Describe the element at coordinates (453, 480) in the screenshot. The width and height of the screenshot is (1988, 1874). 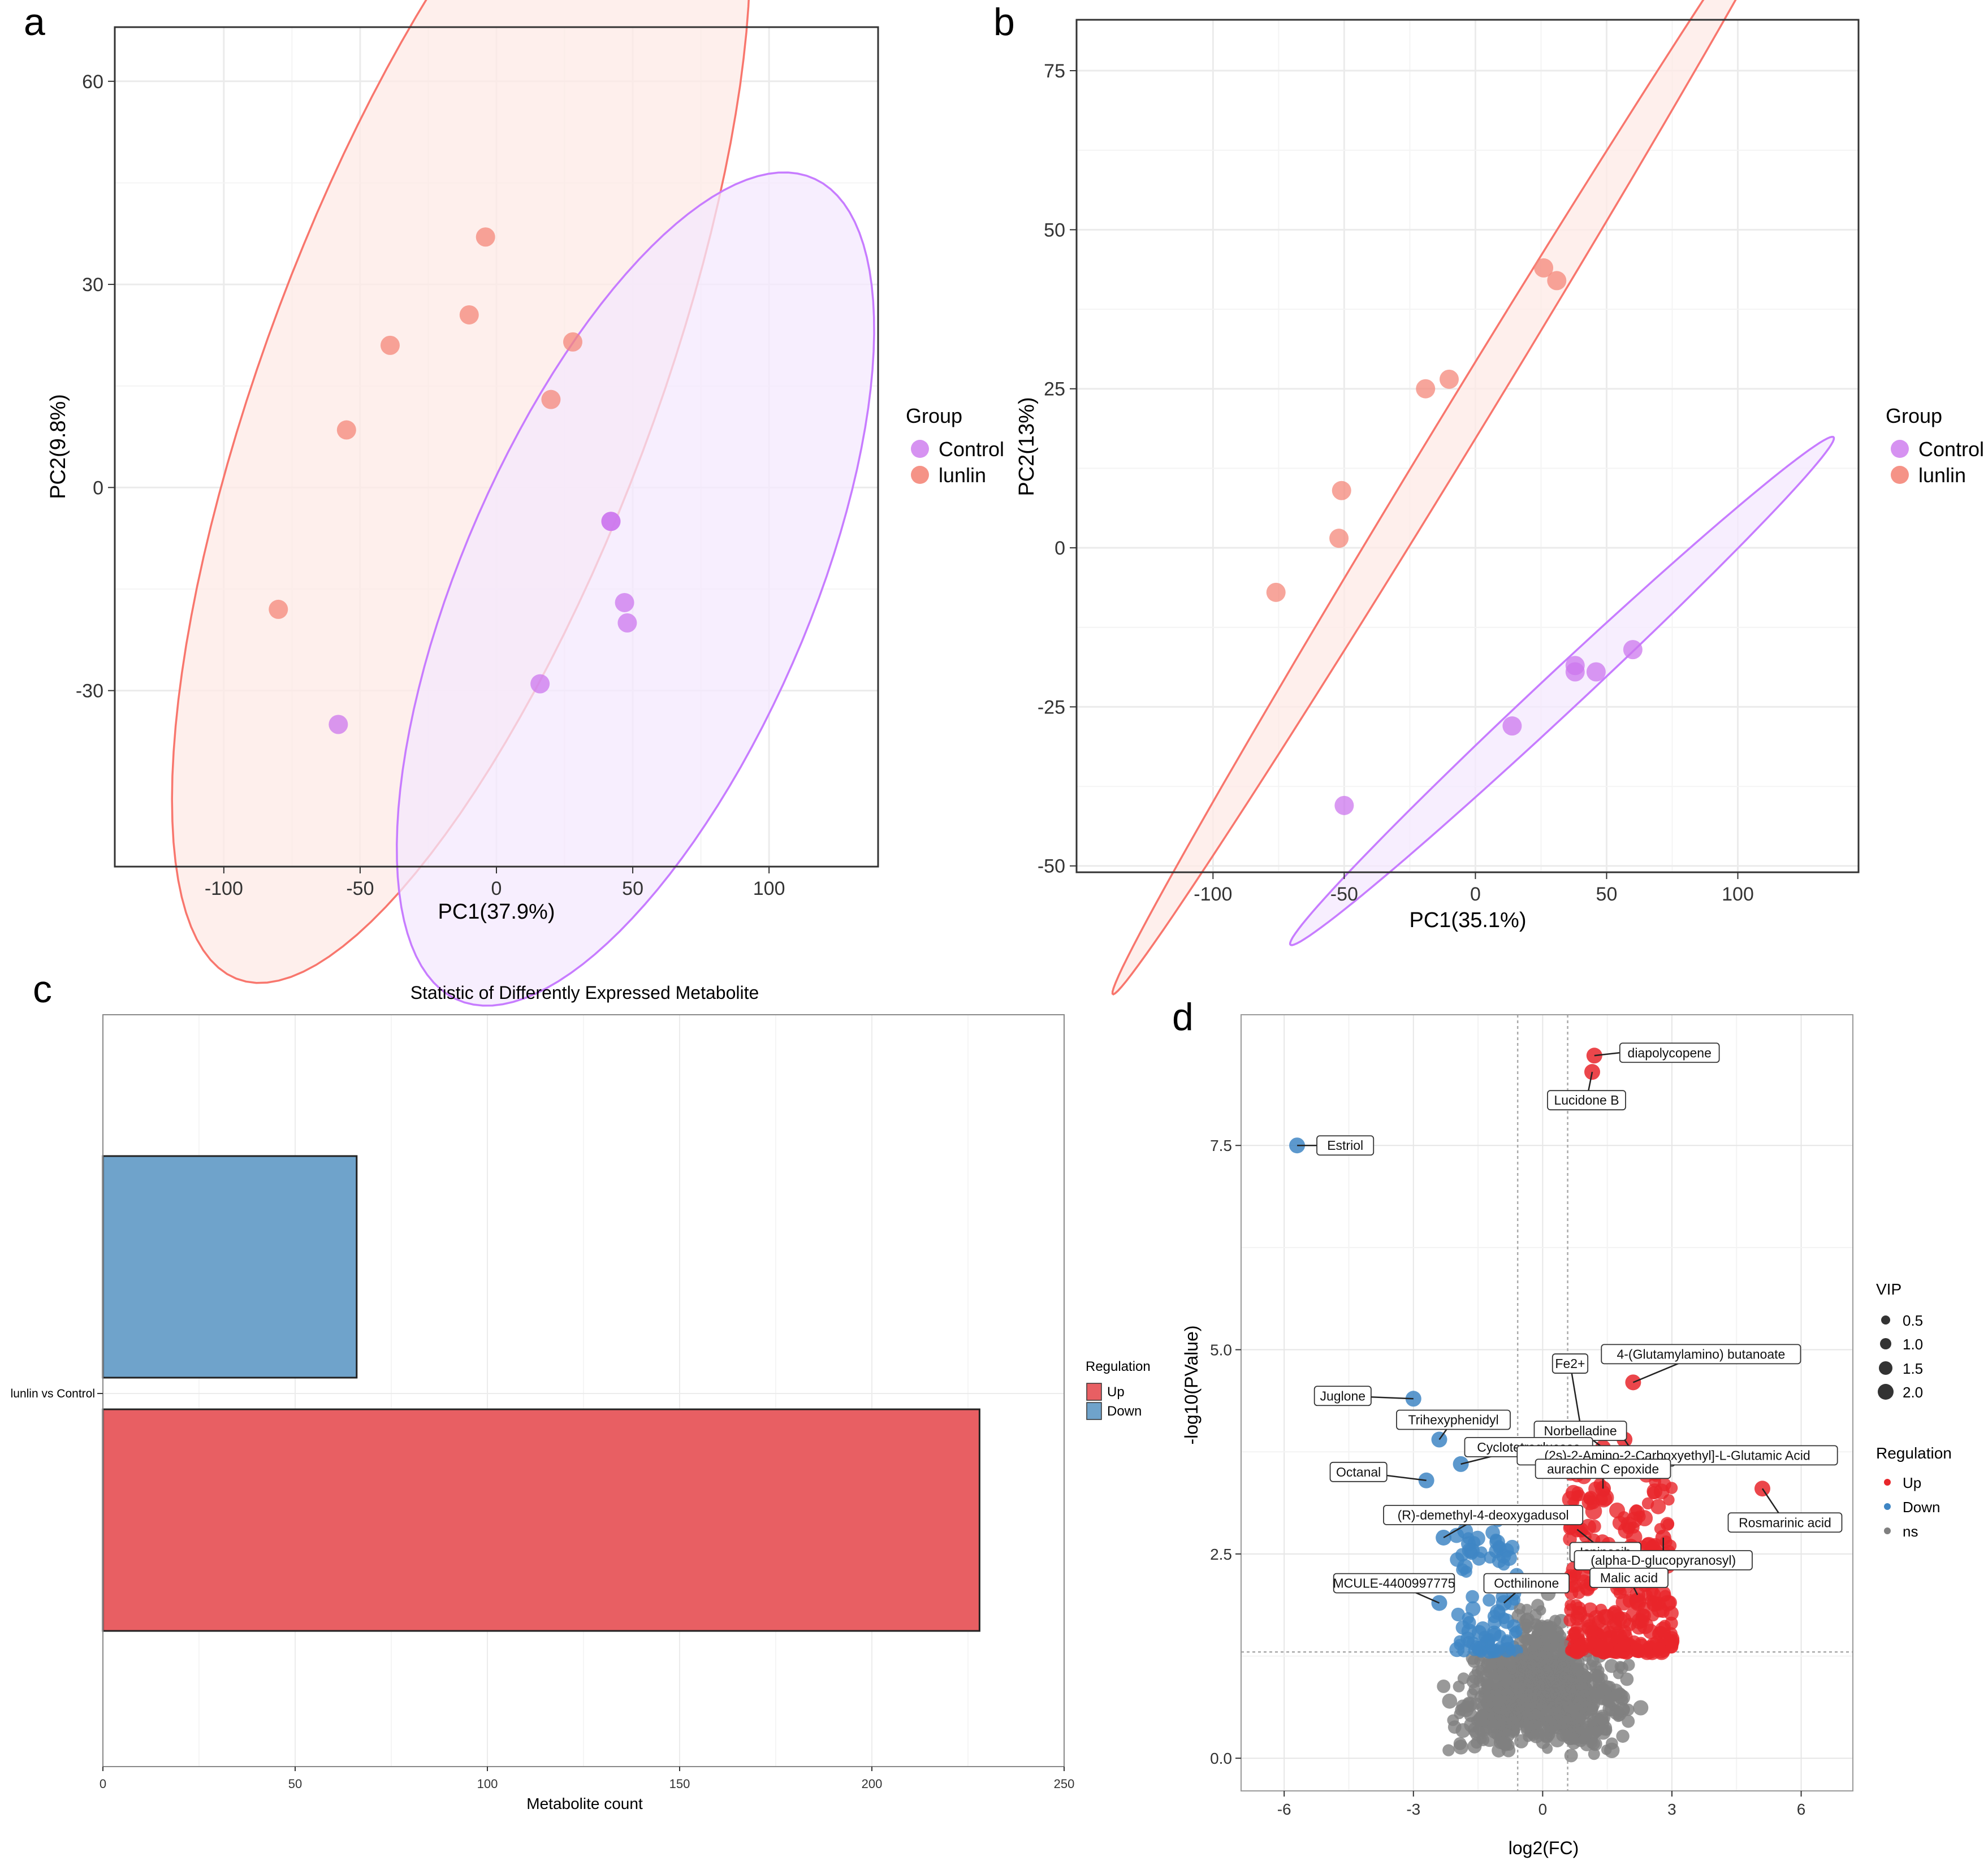
I see `pca-a-points` at that location.